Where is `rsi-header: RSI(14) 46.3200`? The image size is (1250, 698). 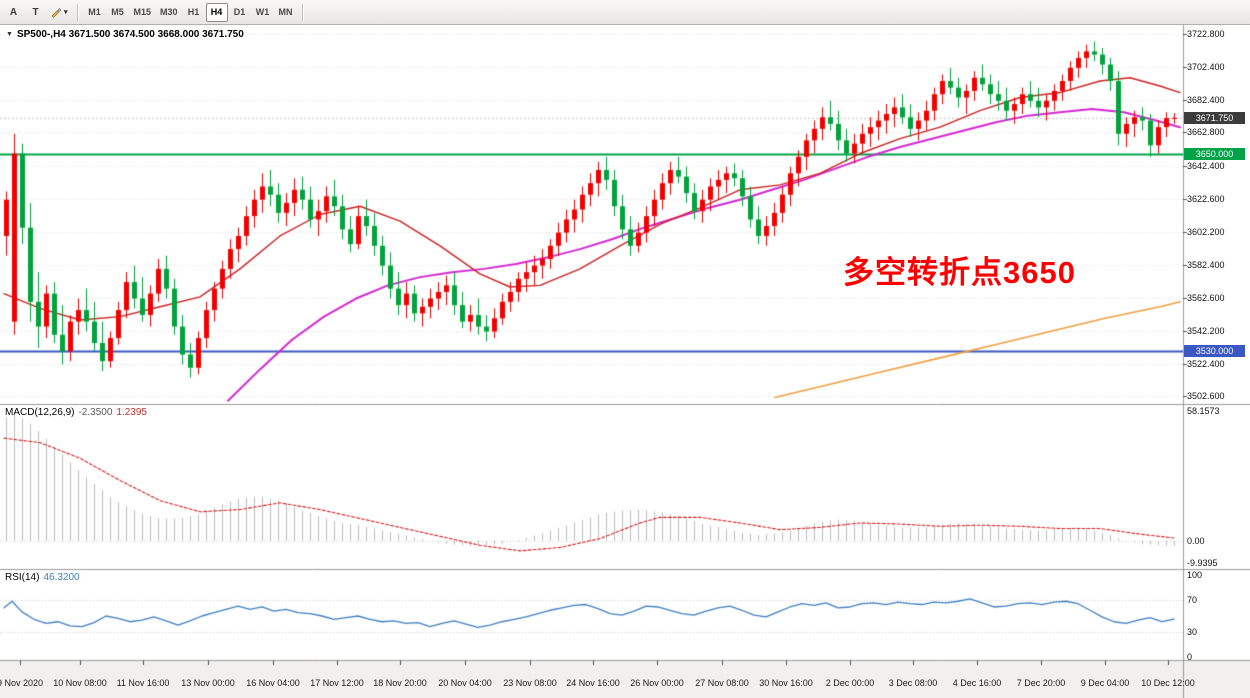
rsi-header: RSI(14) 46.3200 is located at coordinates (44, 577).